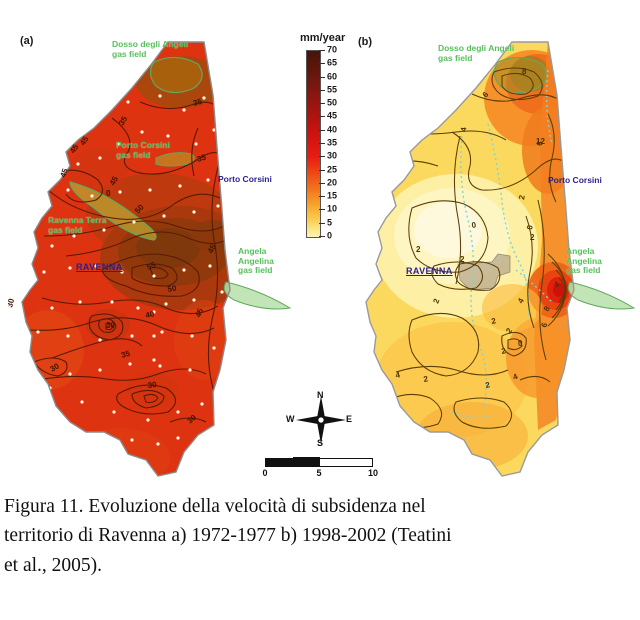 This screenshot has height=620, width=640. What do you see at coordinates (332, 102) in the screenshot?
I see `colorbar-tick-label: 50` at bounding box center [332, 102].